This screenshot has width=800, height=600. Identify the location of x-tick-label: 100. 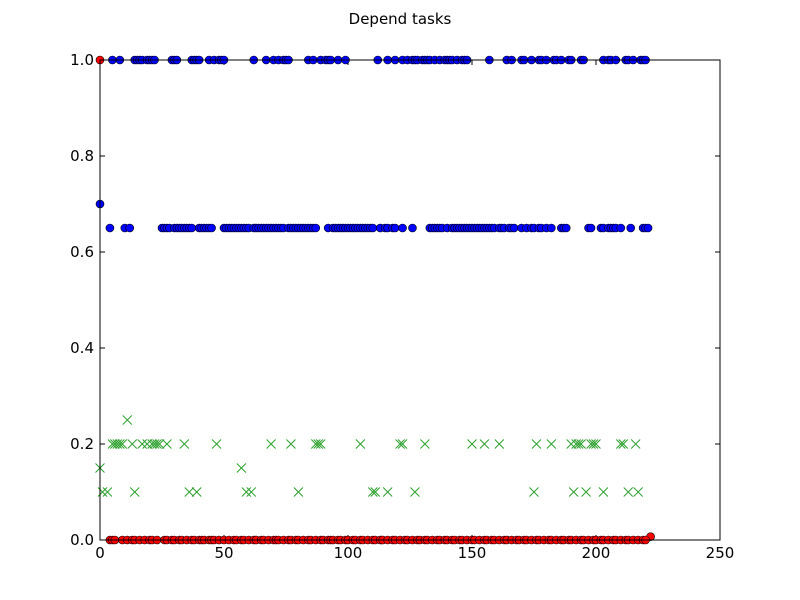
(348, 553).